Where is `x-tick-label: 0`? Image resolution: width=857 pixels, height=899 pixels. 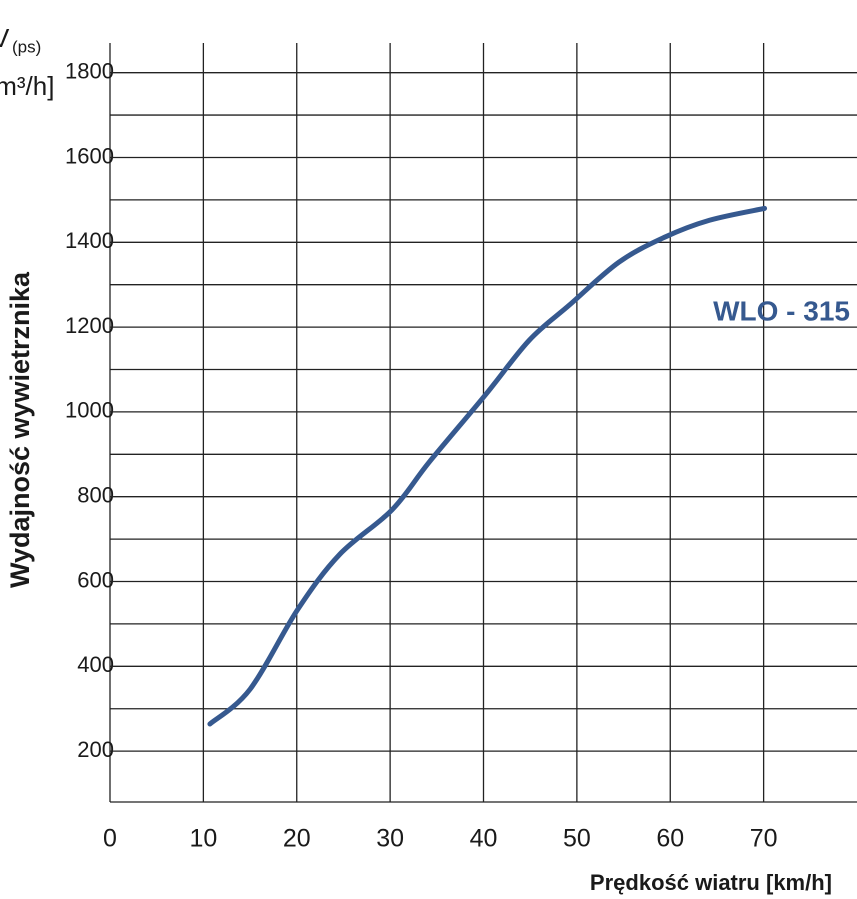 x-tick-label: 0 is located at coordinates (110, 839).